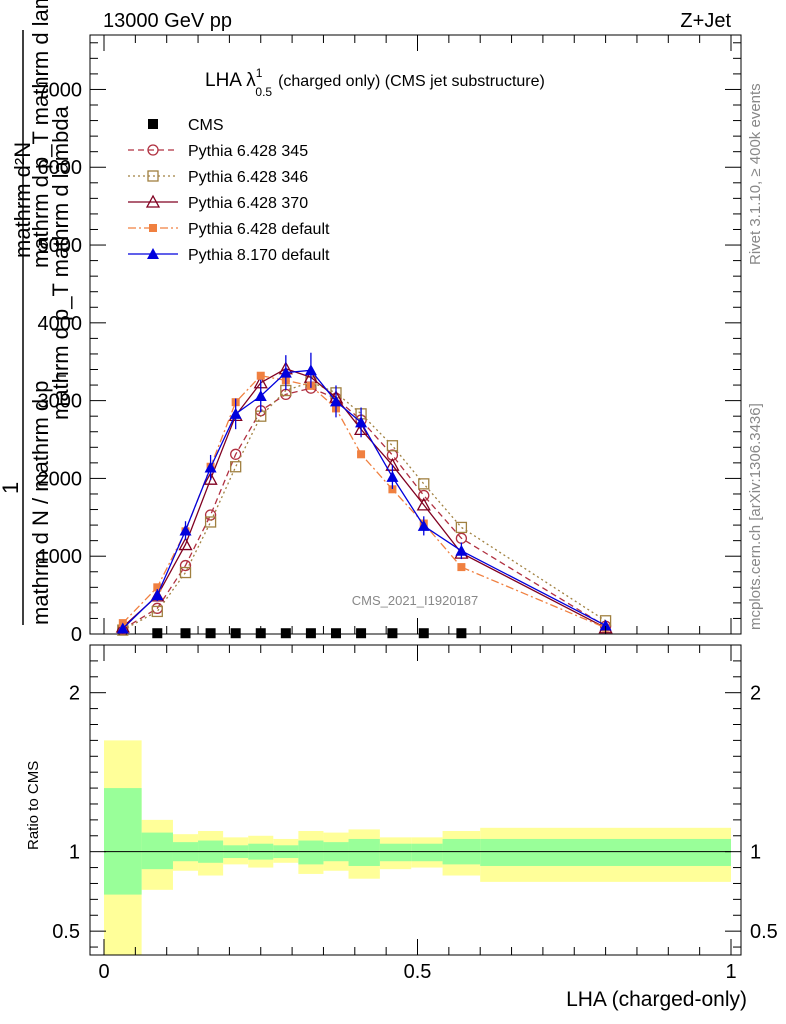 Image resolution: width=786 pixels, height=1024 pixels. I want to click on ratio-y-tick-label-right: 1, so click(755, 853).